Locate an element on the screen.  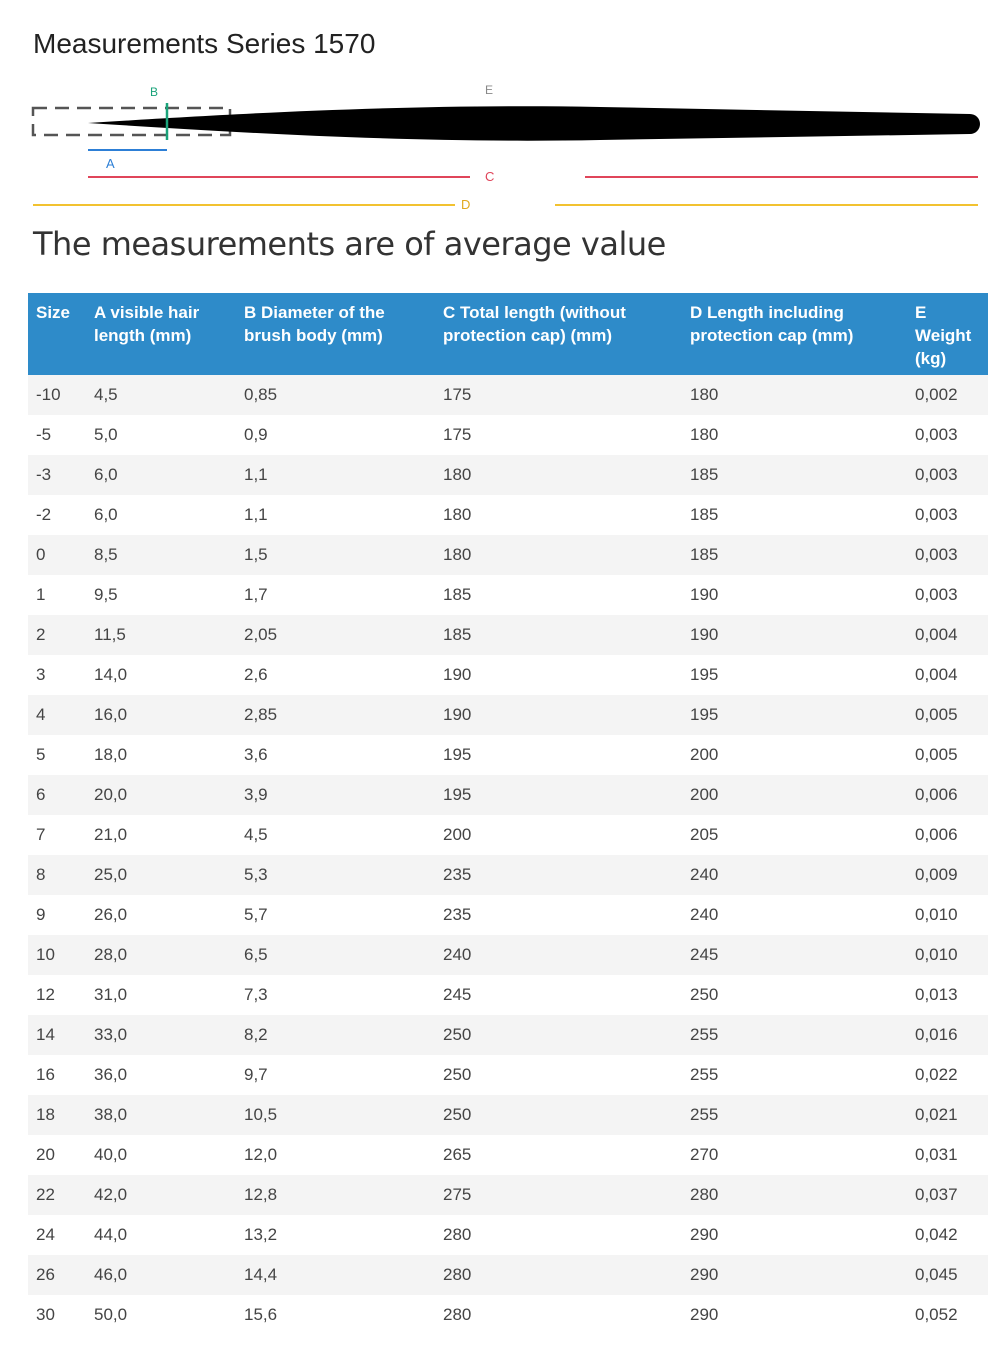
table-cell: 40,0 is located at coordinates (111, 1154).